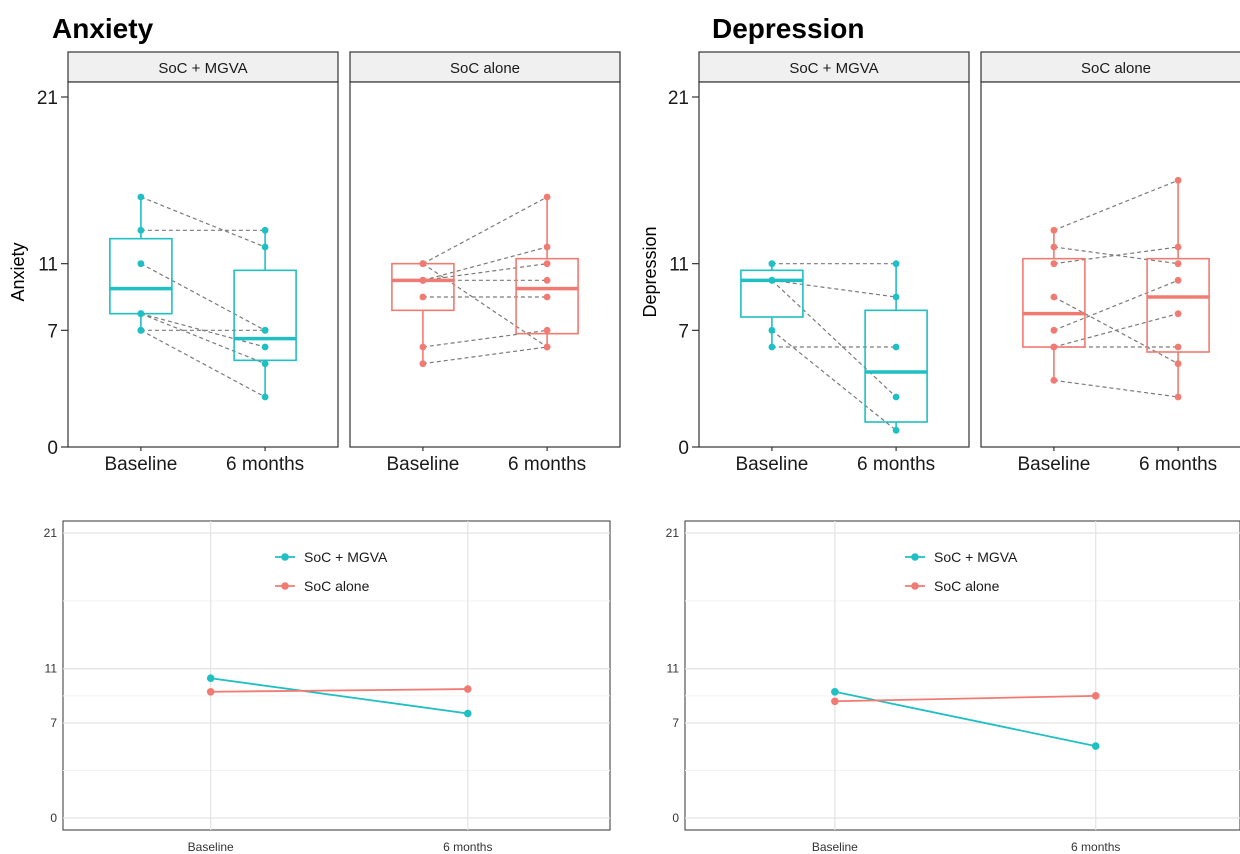 This screenshot has height=854, width=1240. Describe the element at coordinates (788, 28) in the screenshot. I see `chart-title: Depression` at that location.